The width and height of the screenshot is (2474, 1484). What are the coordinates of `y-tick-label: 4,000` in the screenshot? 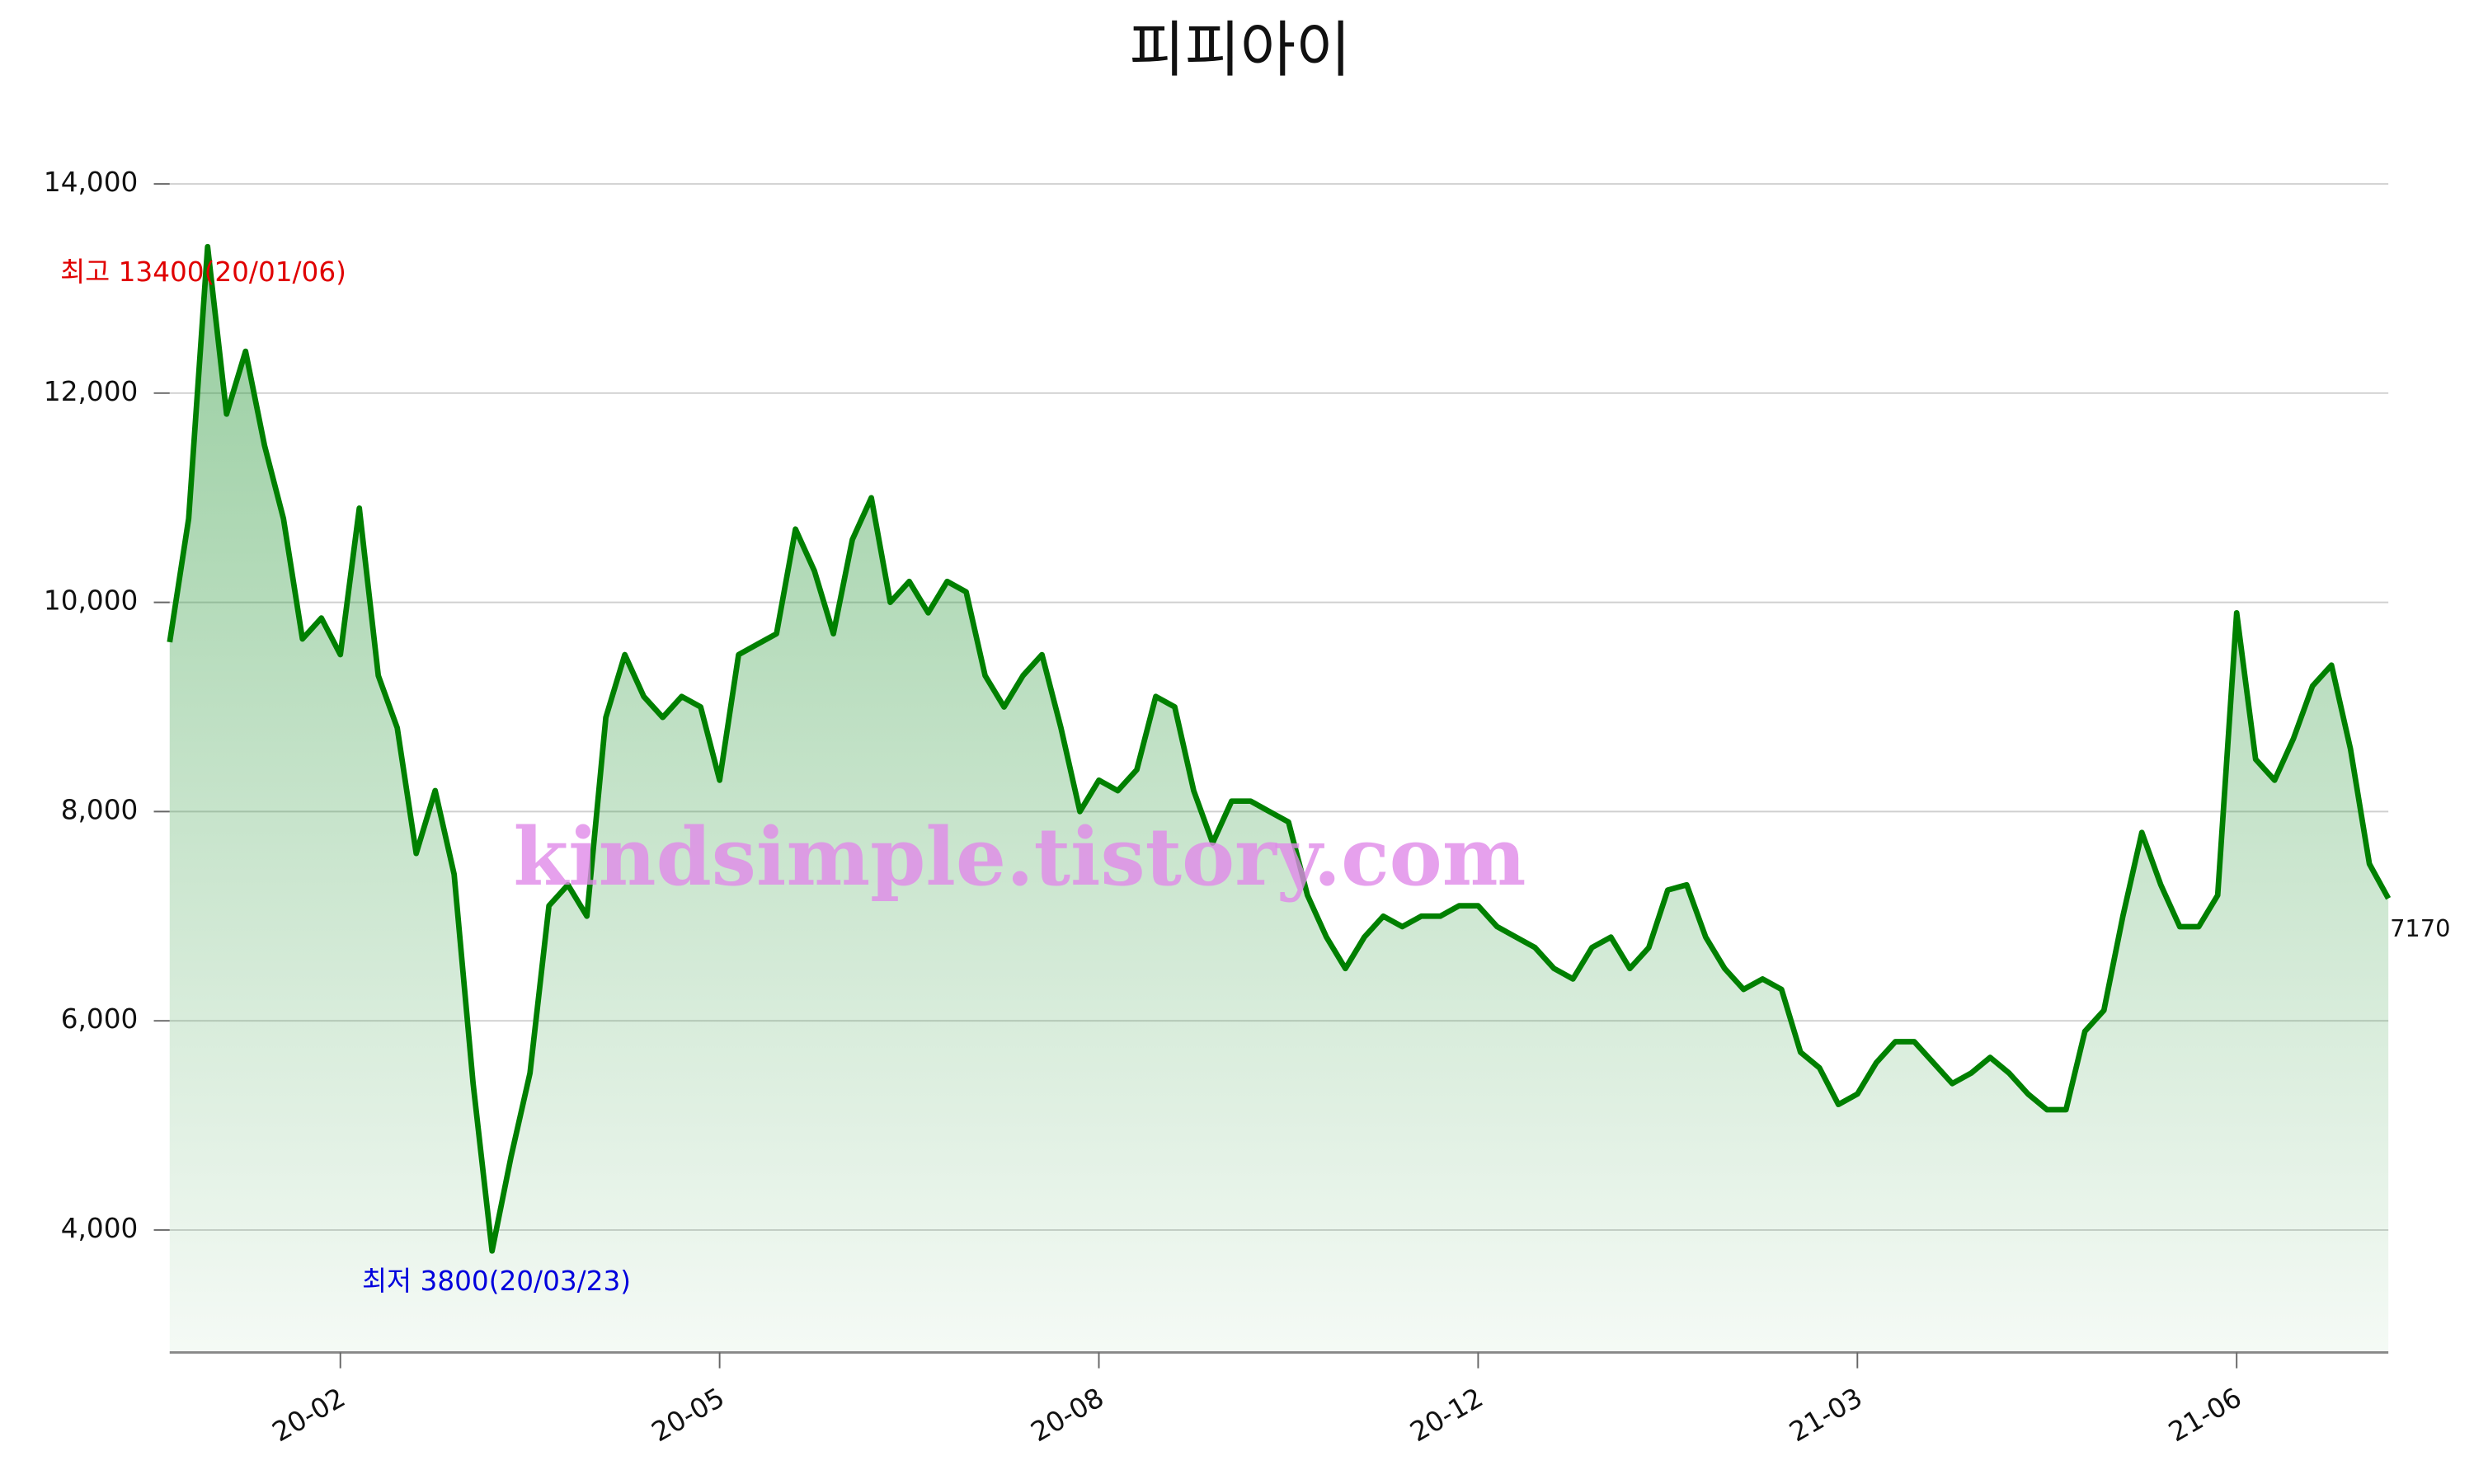 It's located at (100, 1228).